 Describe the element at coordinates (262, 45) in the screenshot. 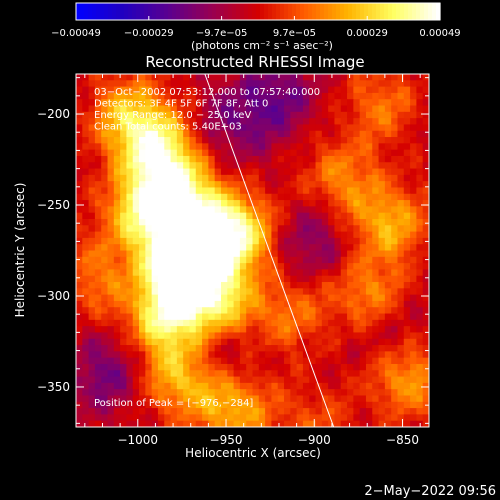

I see `colorbar-unit-label: (photons cm⁻² s⁻¹ asec⁻²)` at that location.